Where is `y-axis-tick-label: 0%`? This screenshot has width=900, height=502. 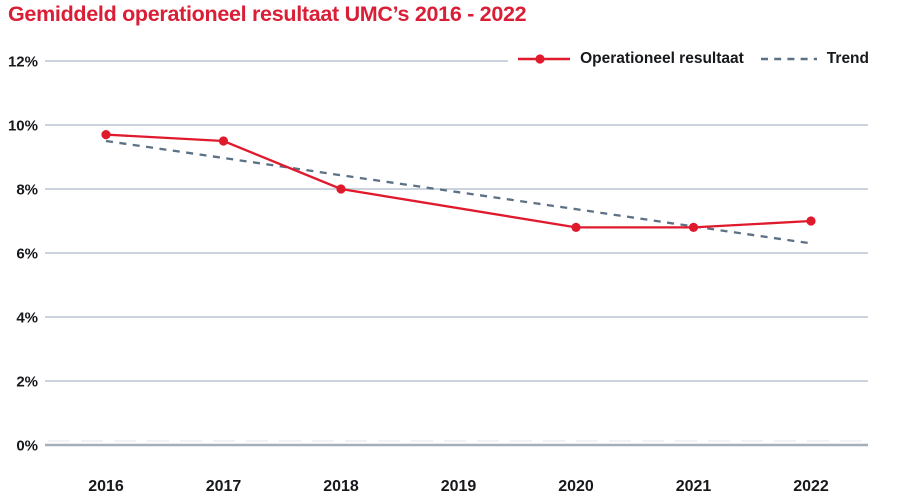
y-axis-tick-label: 0% is located at coordinates (27, 446).